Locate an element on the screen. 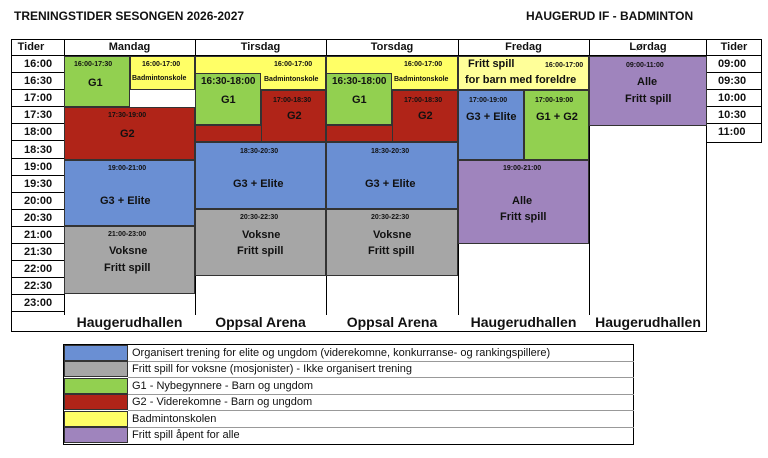 Image resolution: width=768 pixels, height=458 pixels. mandag-voksne-sublabel: Fritt spill is located at coordinates (127, 268).